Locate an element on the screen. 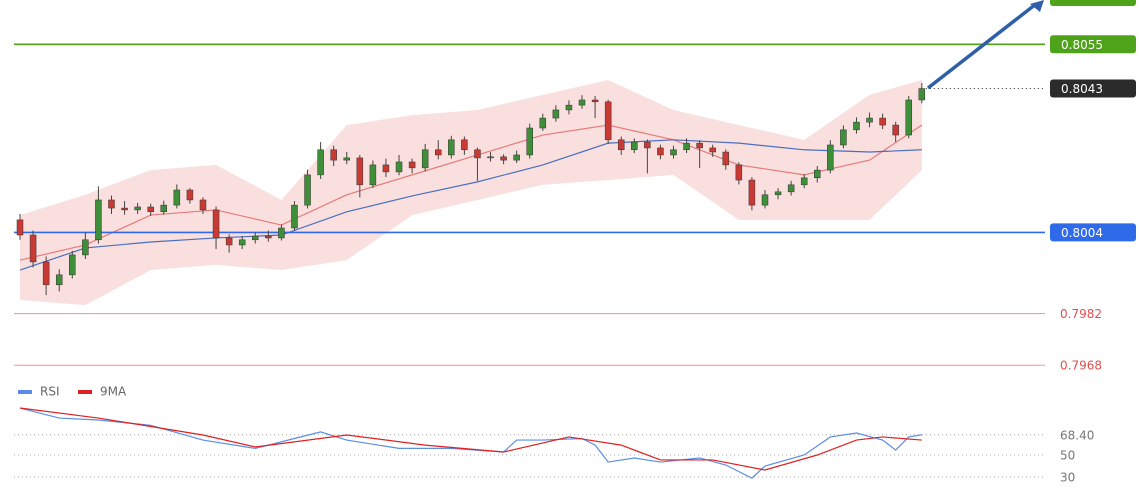  legend-label: 9MA is located at coordinates (113, 392).